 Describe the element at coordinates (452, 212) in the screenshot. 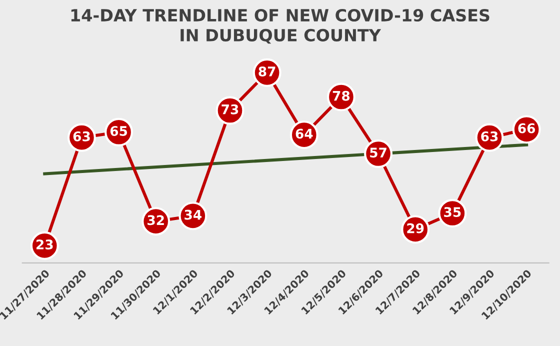

I see `data-label: 35` at that location.